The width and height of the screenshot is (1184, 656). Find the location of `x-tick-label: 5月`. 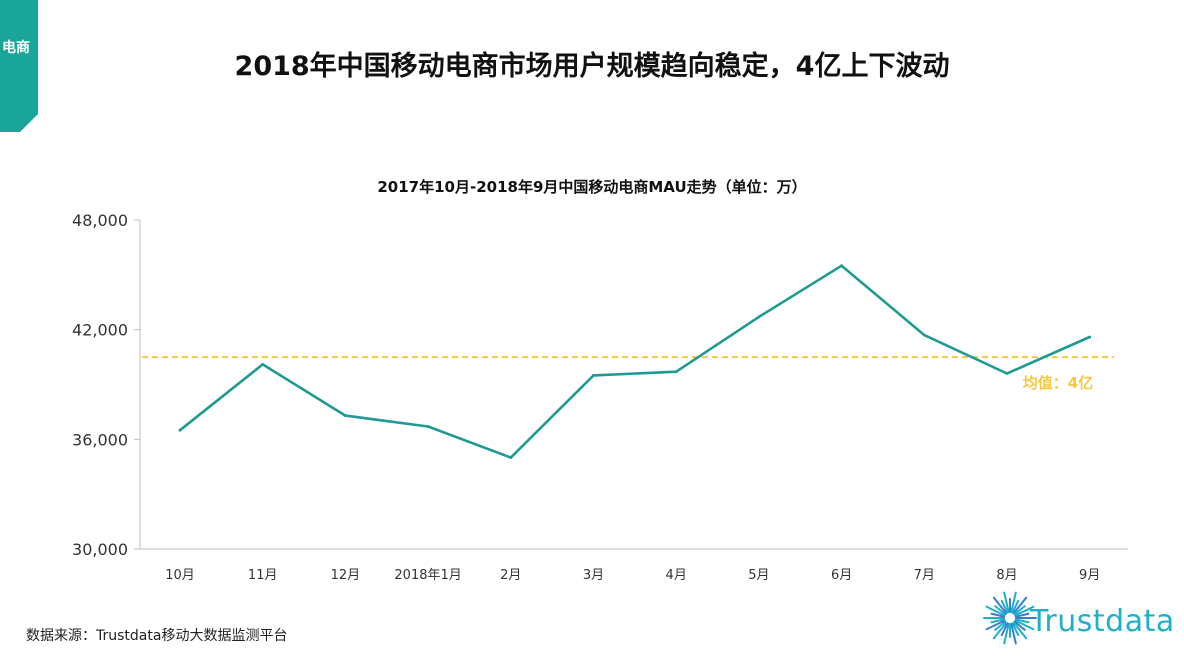

x-tick-label: 5月 is located at coordinates (758, 575).